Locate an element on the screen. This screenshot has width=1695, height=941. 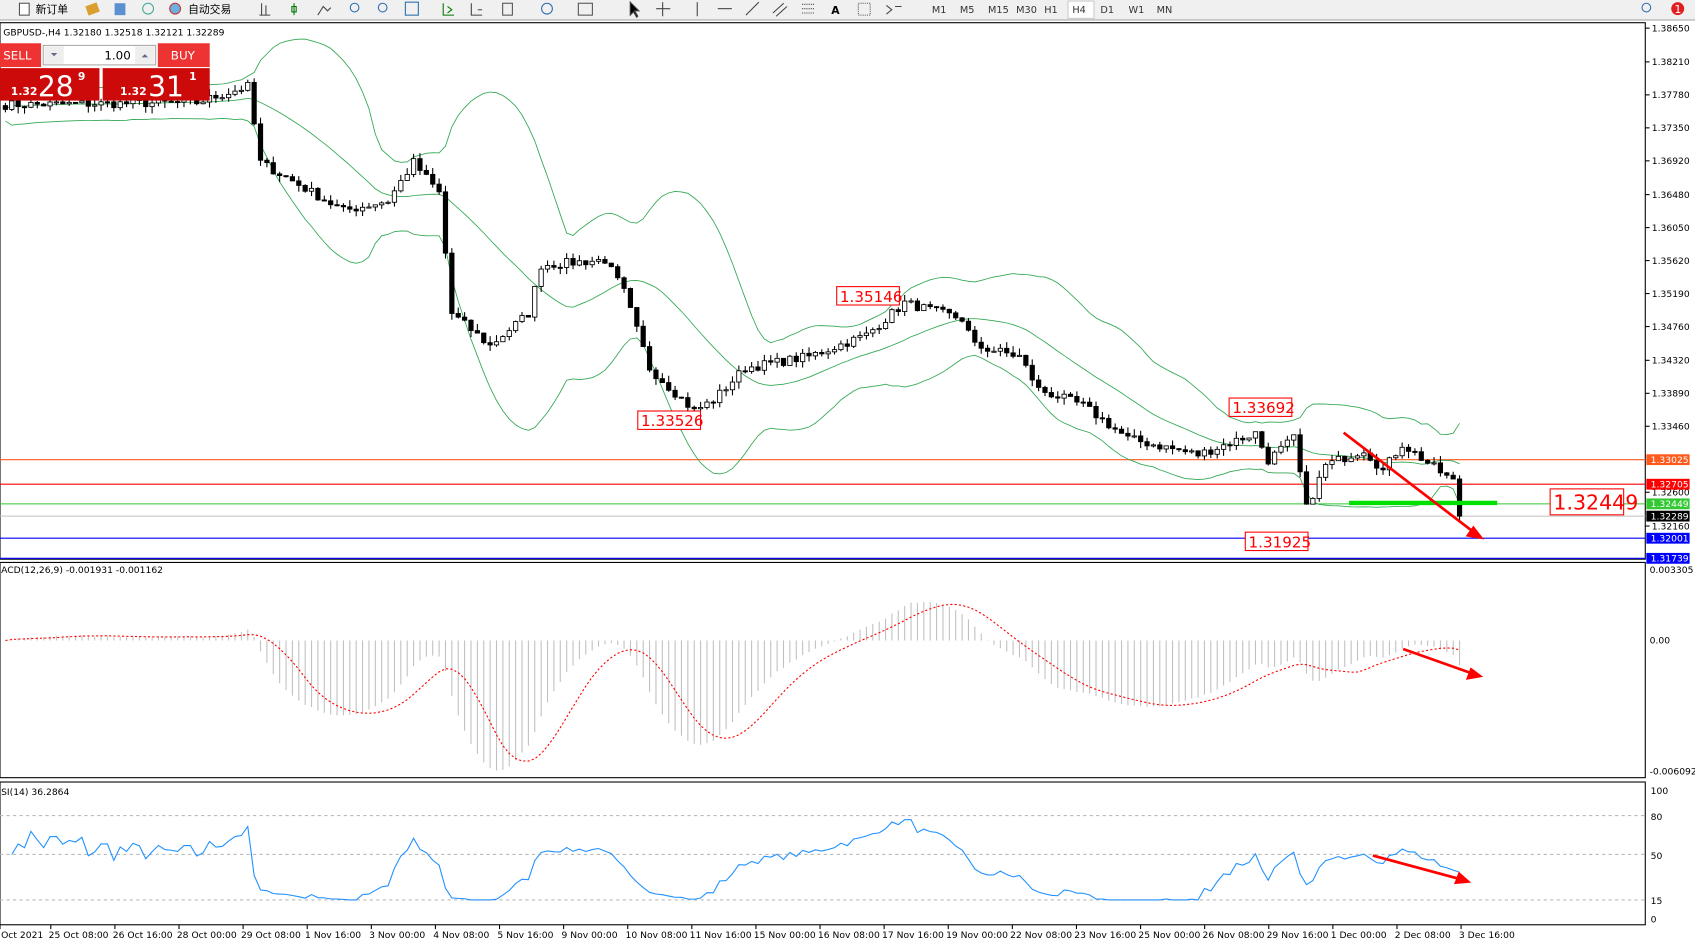
signals-icon is located at coordinates (148, 8).